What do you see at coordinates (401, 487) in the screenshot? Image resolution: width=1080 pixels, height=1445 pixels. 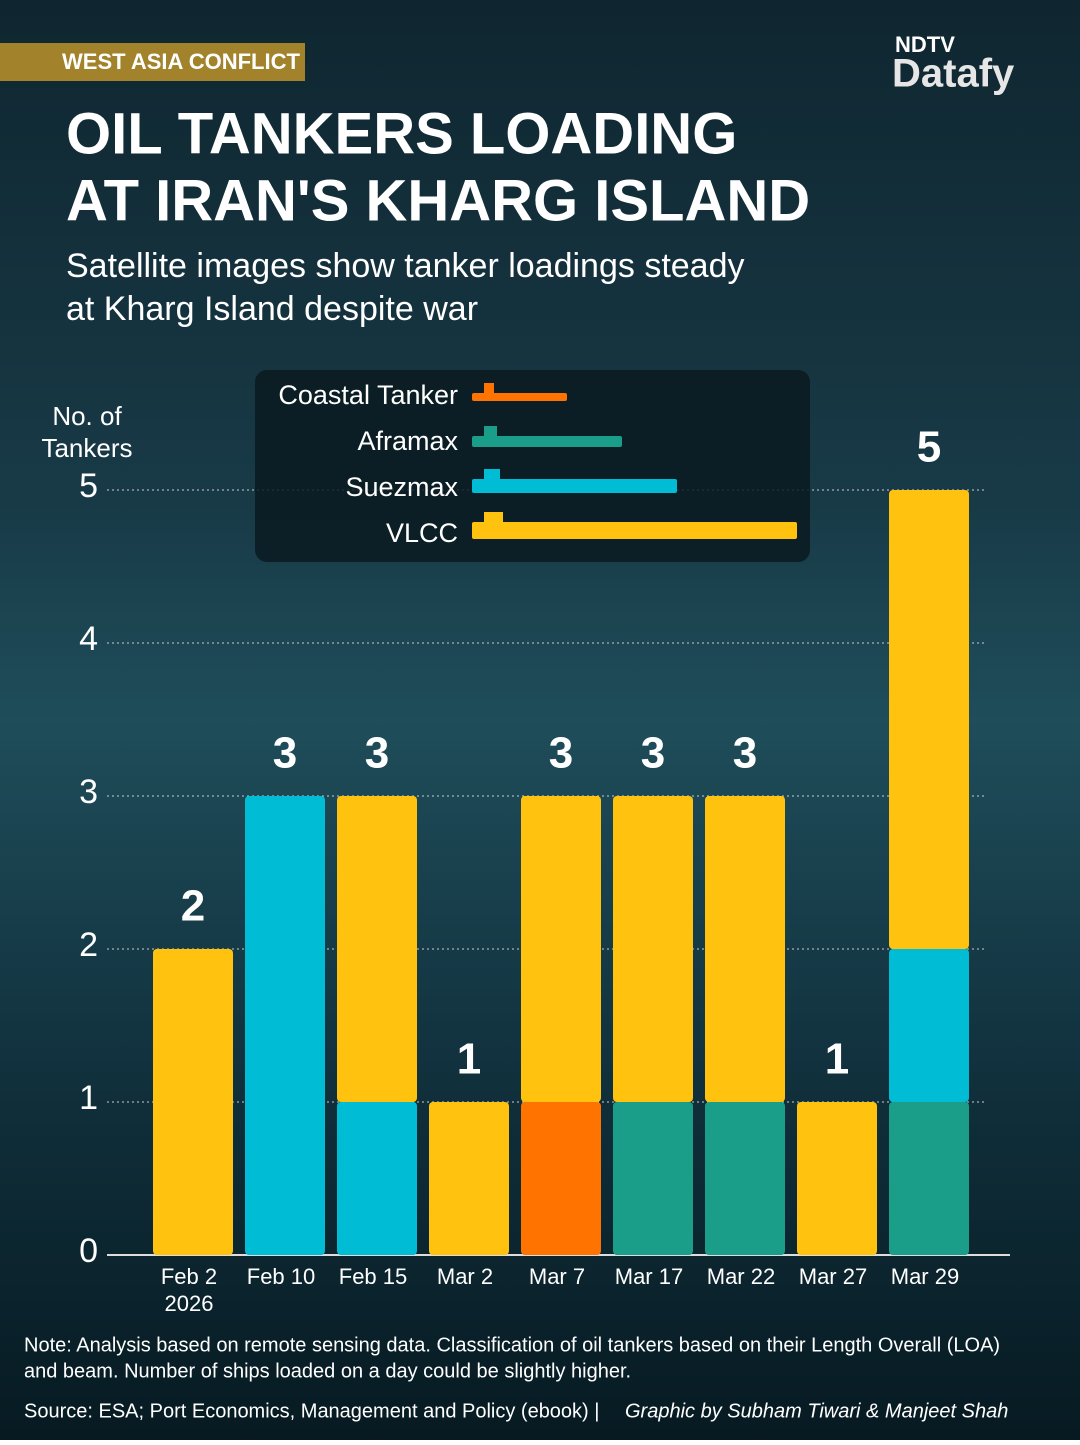 I see `legend-label: Suezmax` at bounding box center [401, 487].